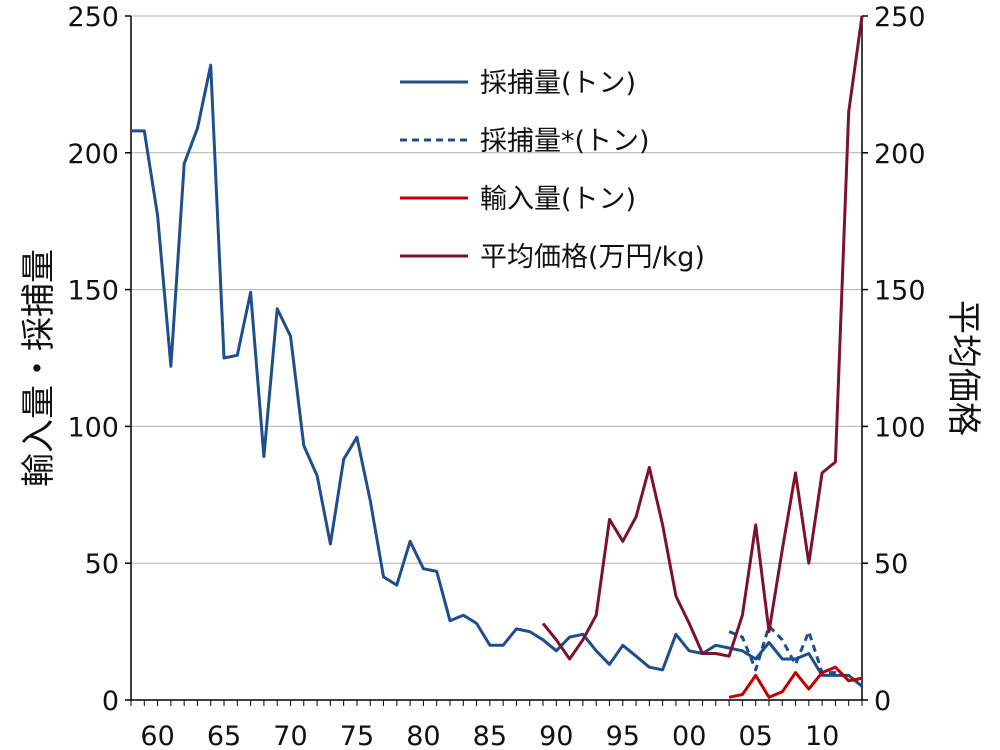 This screenshot has height=750, width=1000. I want to click on x-tick-label-0: 60, so click(157, 735).